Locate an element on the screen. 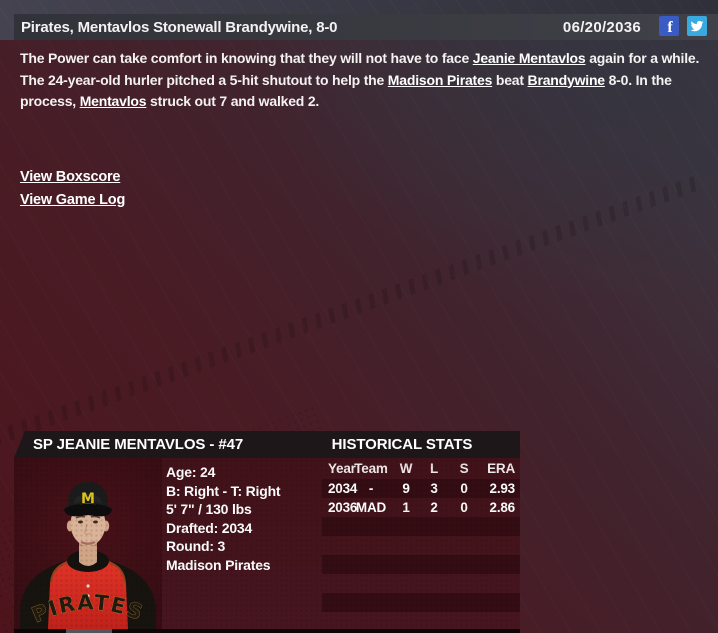 Image resolution: width=718 pixels, height=633 pixels. link-madison-pirates: Madison Pirates is located at coordinates (440, 79).